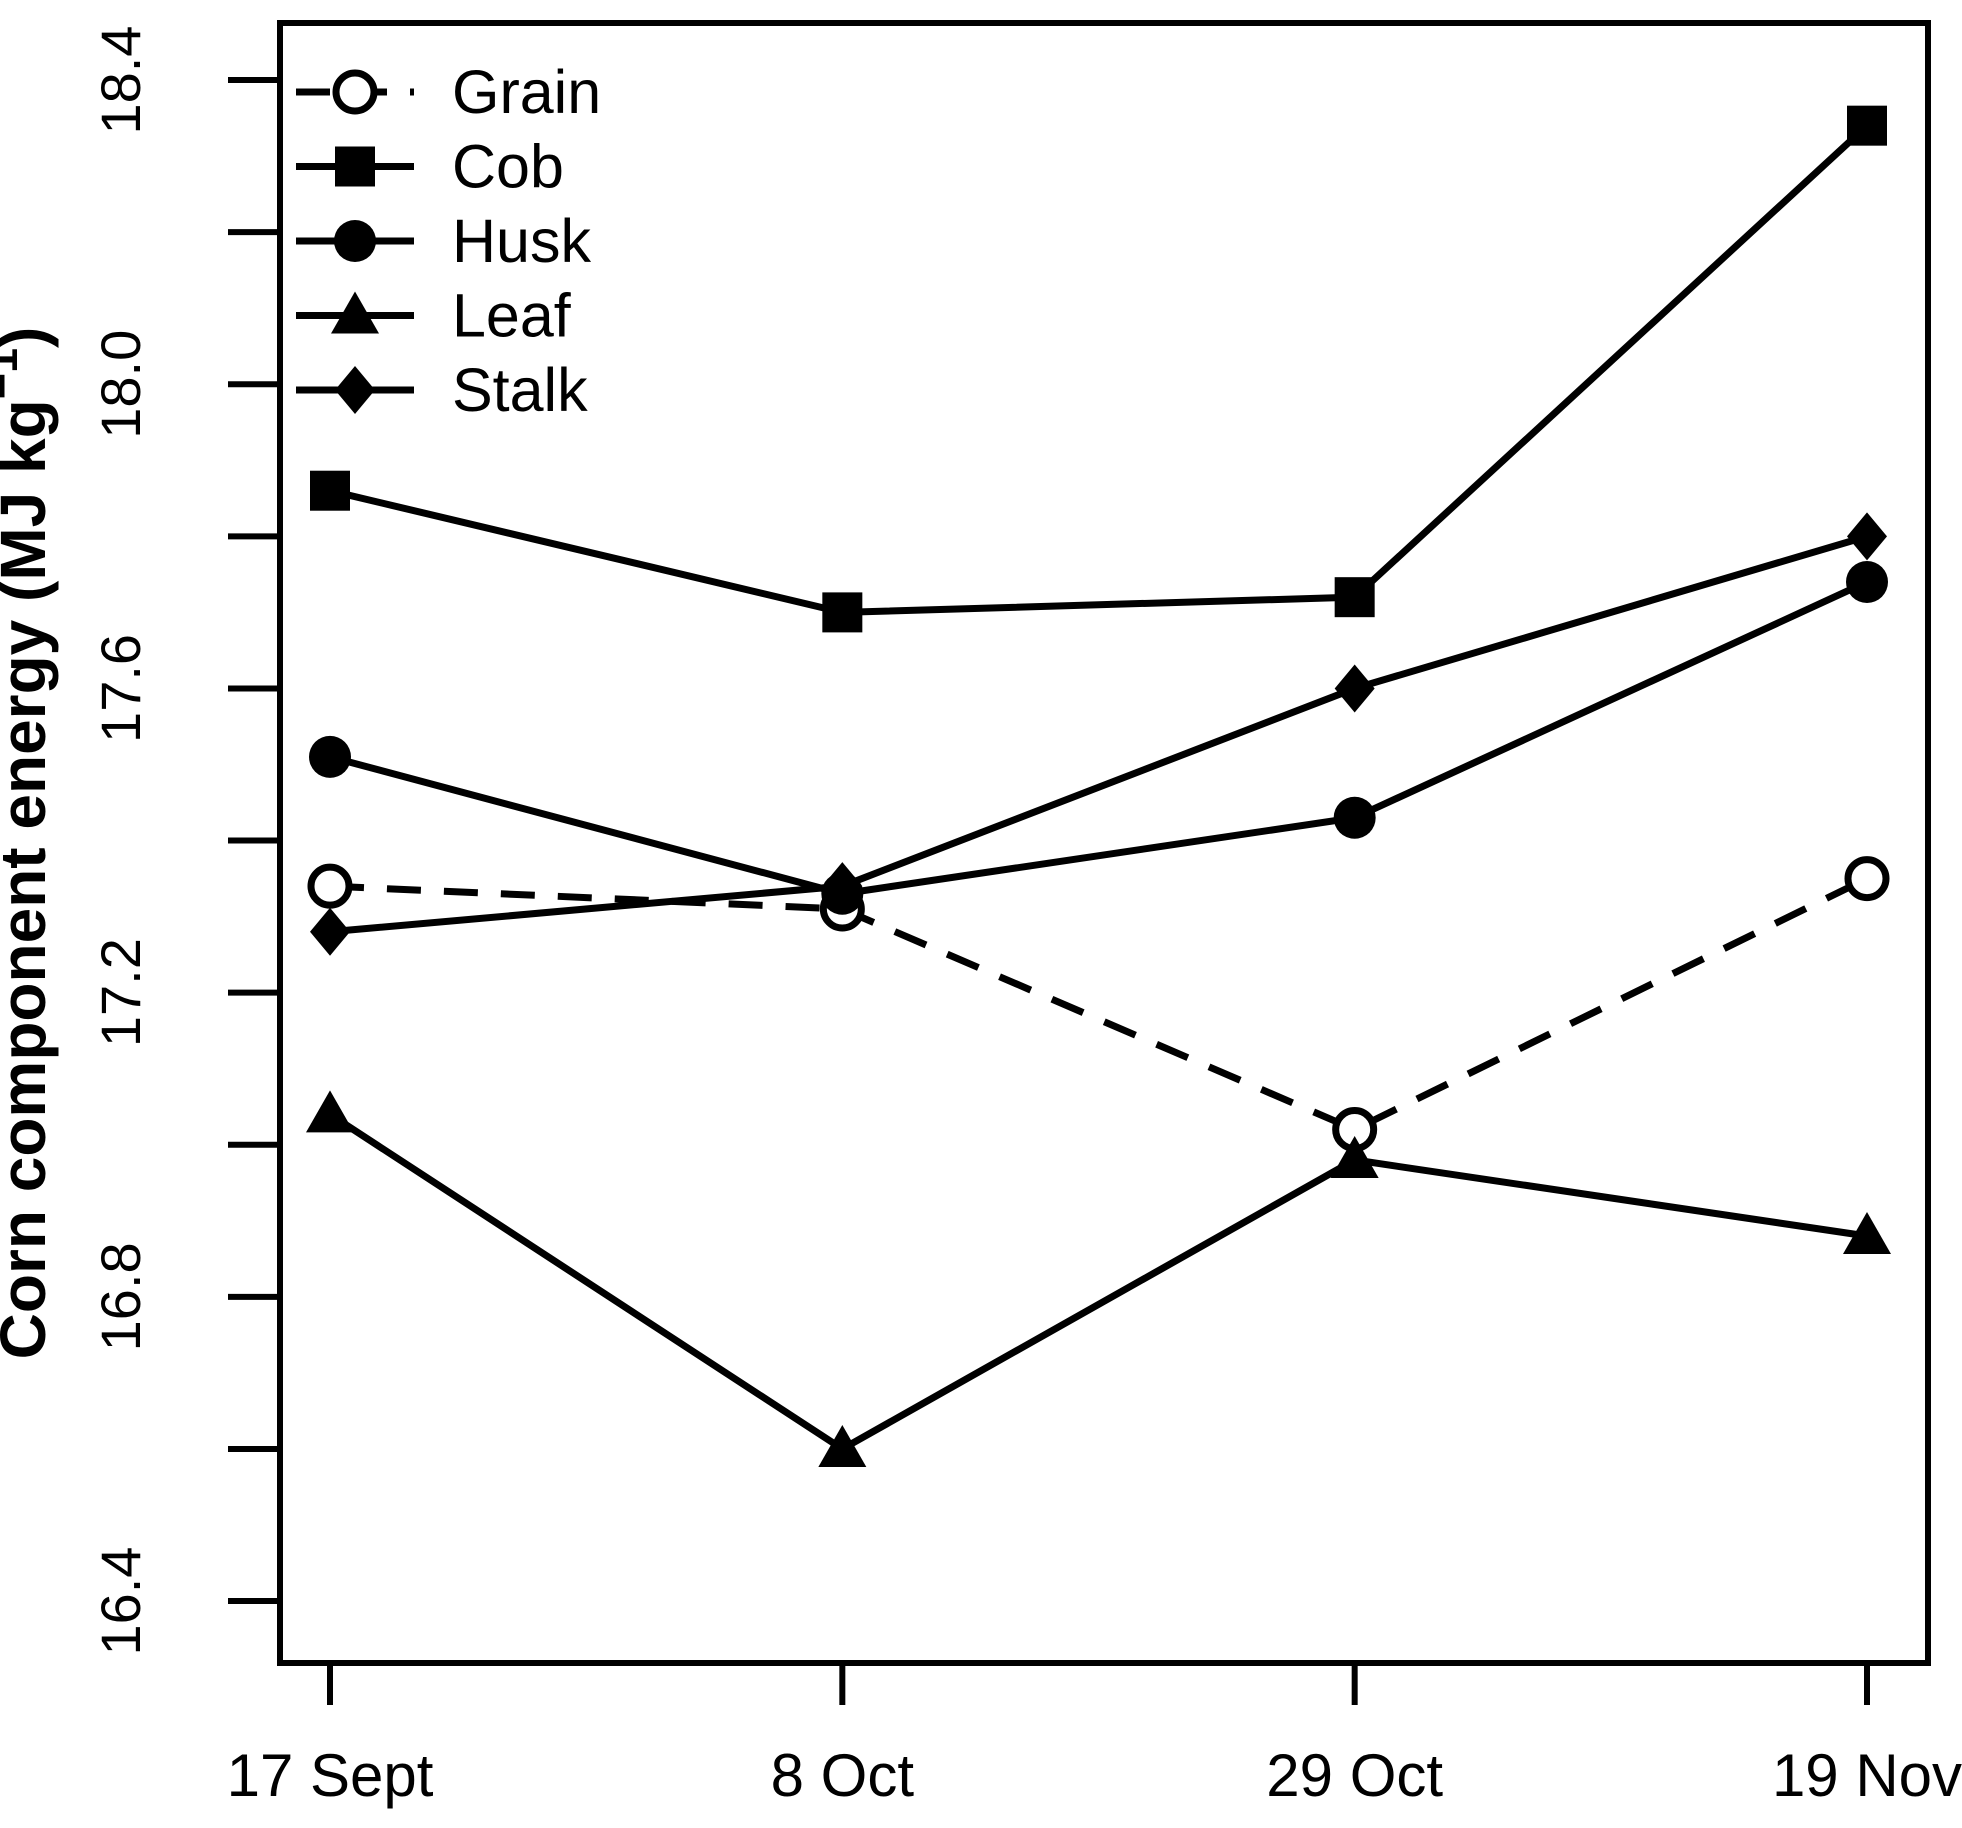 This screenshot has height=1828, width=1962. What do you see at coordinates (120, 1601) in the screenshot?
I see `y-axis-tick-label: 16.4` at bounding box center [120, 1601].